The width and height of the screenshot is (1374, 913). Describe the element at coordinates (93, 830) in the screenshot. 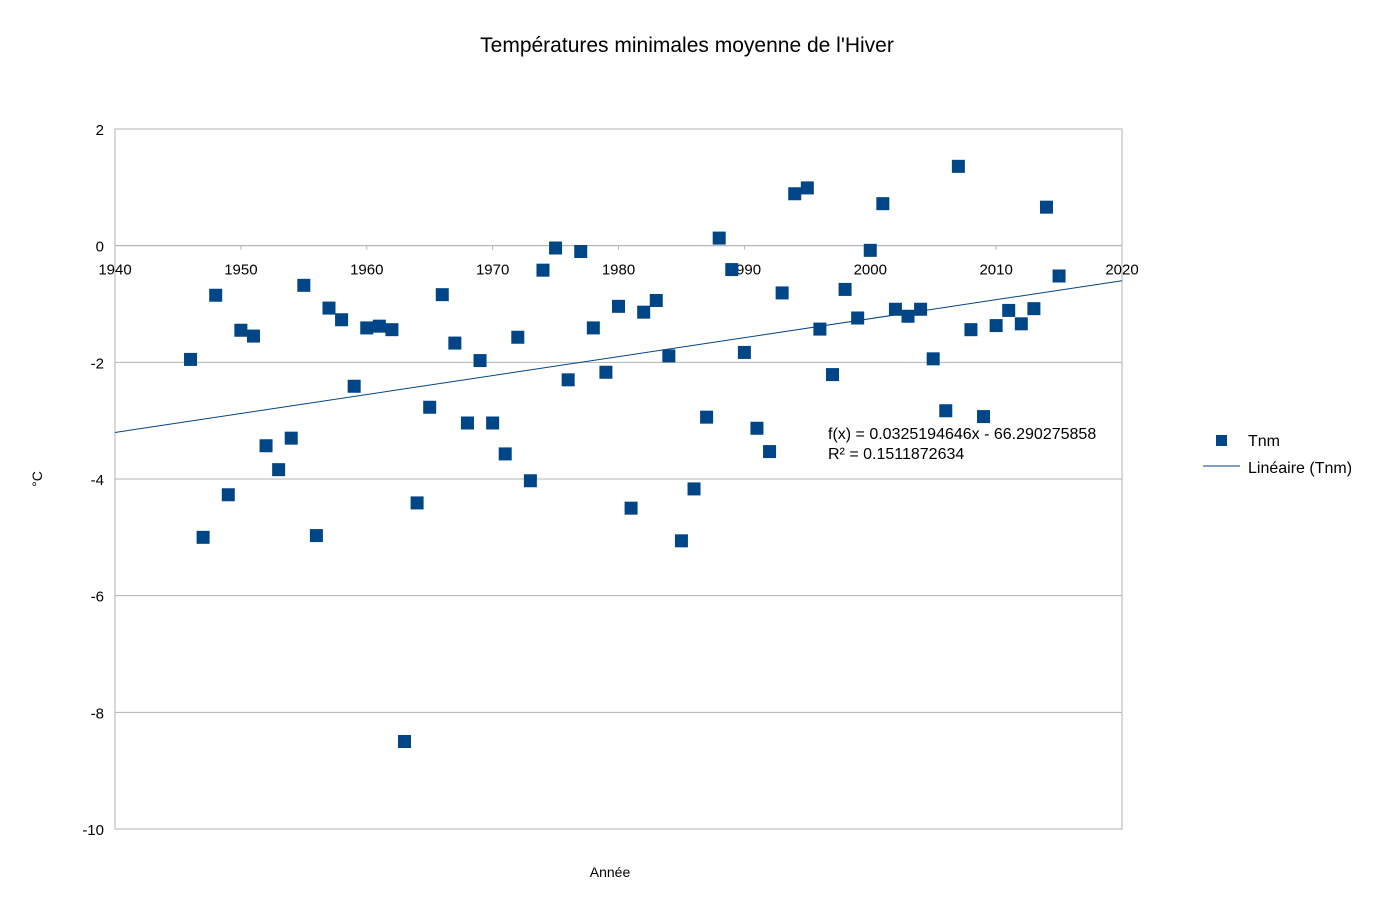

I see `y-tick-label: -10` at that location.